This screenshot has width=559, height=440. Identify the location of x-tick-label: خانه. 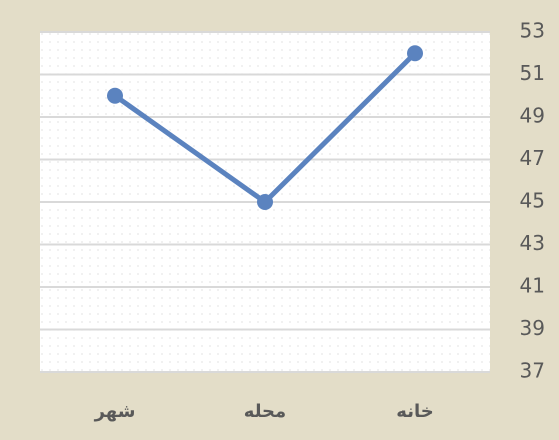
(414, 411).